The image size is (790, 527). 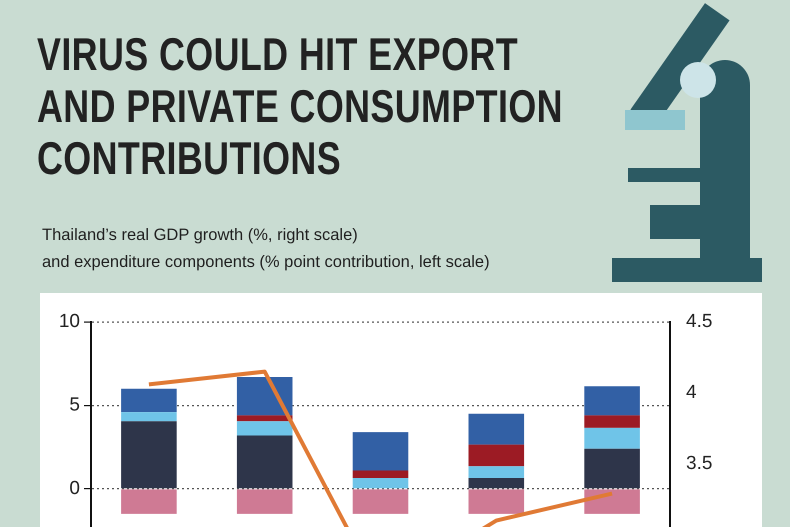 I want to click on y2-tick-label: 4, so click(x=691, y=393).